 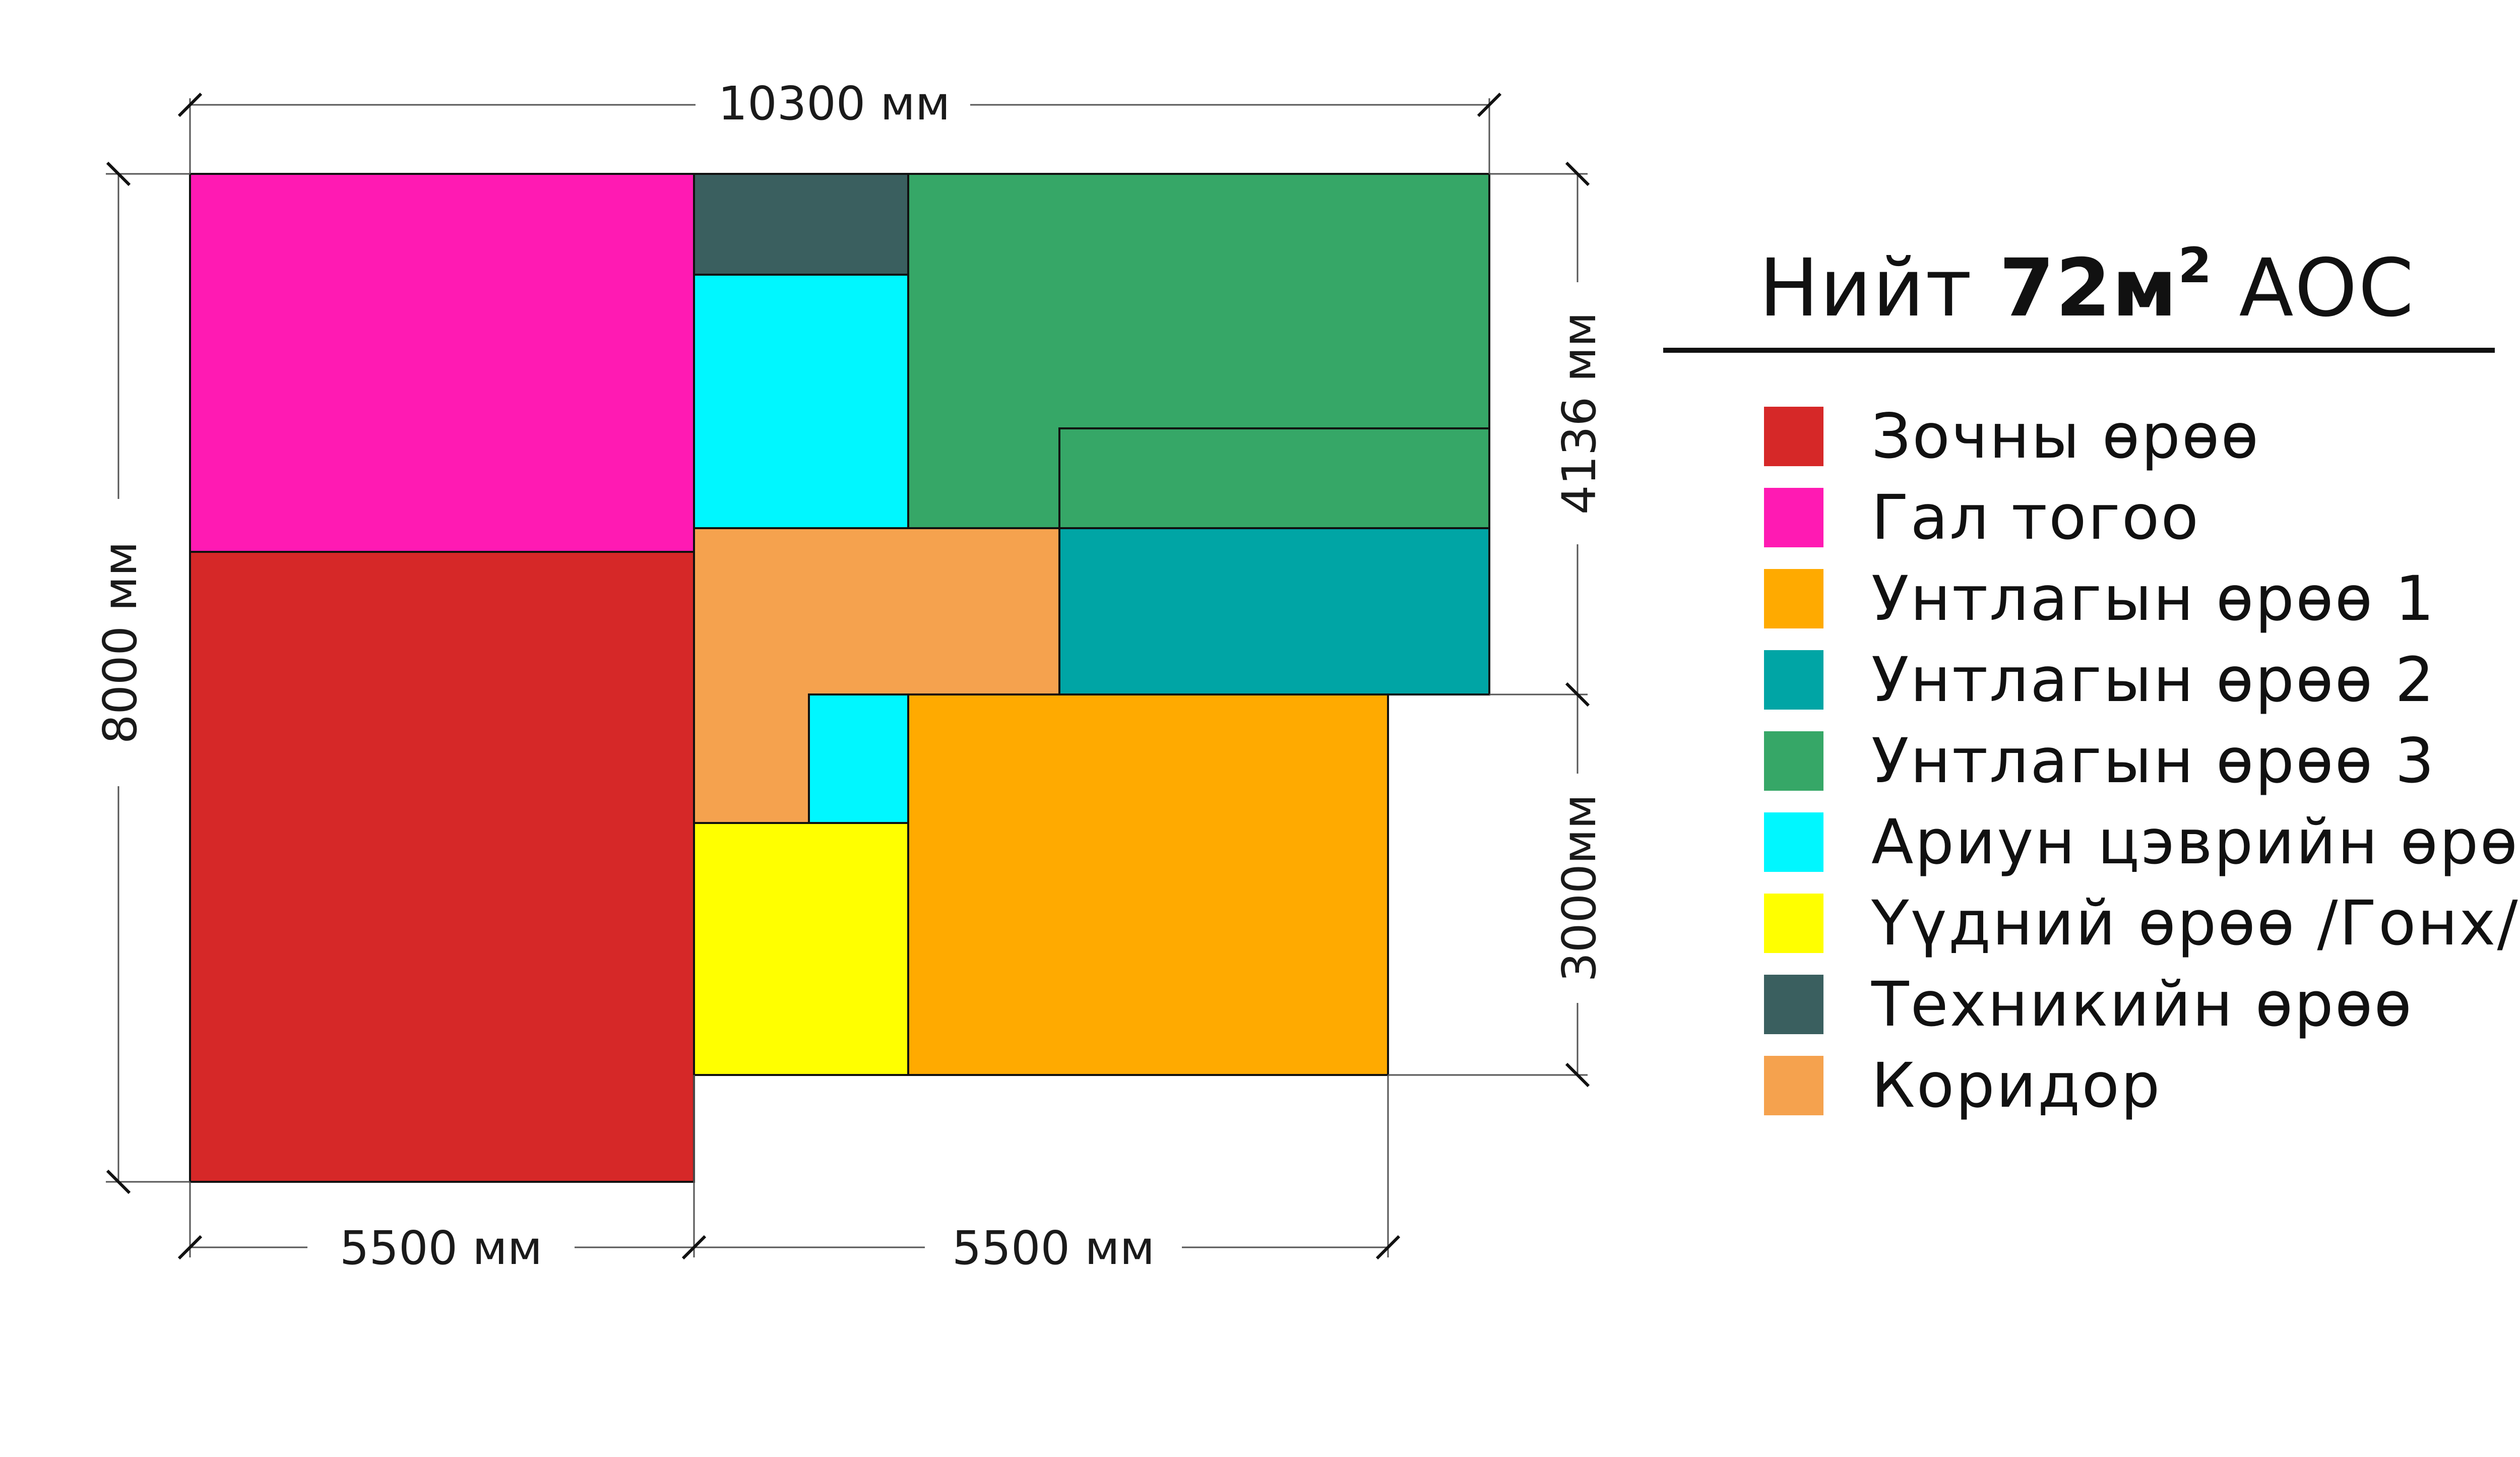 I want to click on legend-item: Унтлагын өрөө 2, so click(x=2142, y=679).